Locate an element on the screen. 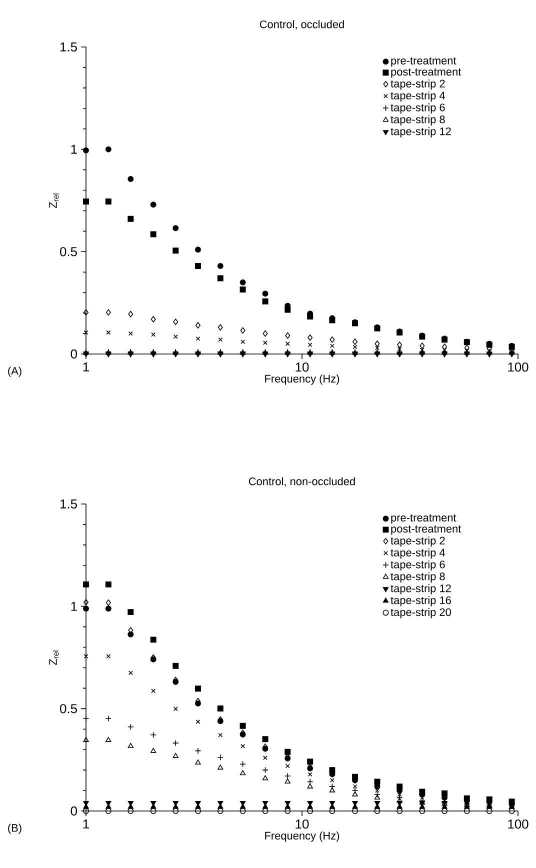 This screenshot has height=868, width=536. text: (A) is located at coordinates (15, 371).